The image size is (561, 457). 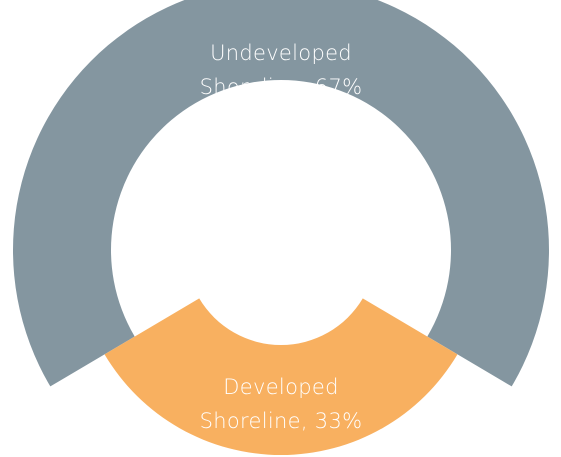 I want to click on slice-label: Developed Shoreline33%, so click(x=281, y=404).